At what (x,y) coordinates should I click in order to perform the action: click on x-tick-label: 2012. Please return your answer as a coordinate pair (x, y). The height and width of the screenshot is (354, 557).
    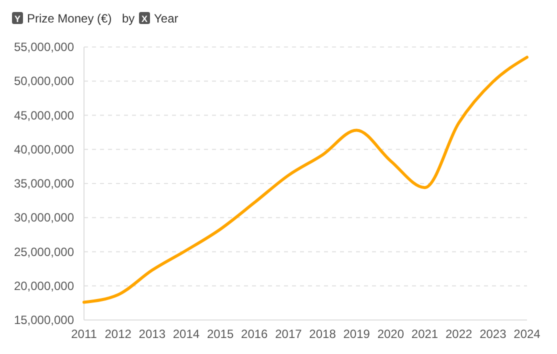
    Looking at the image, I should click on (118, 334).